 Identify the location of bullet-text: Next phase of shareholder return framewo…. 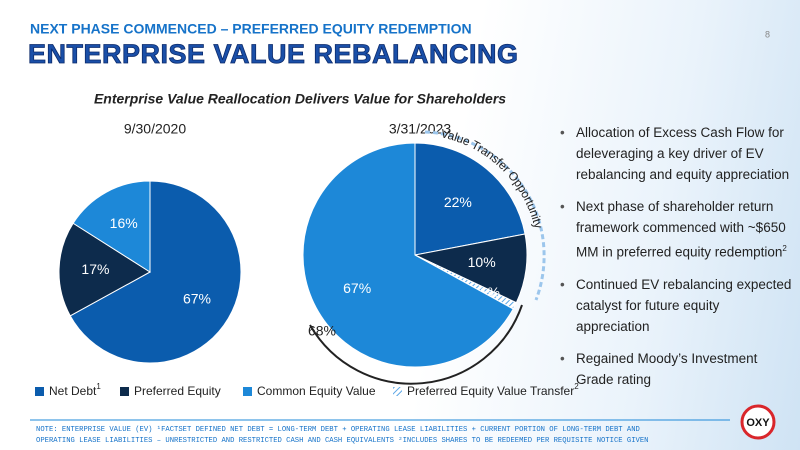
(681, 229).